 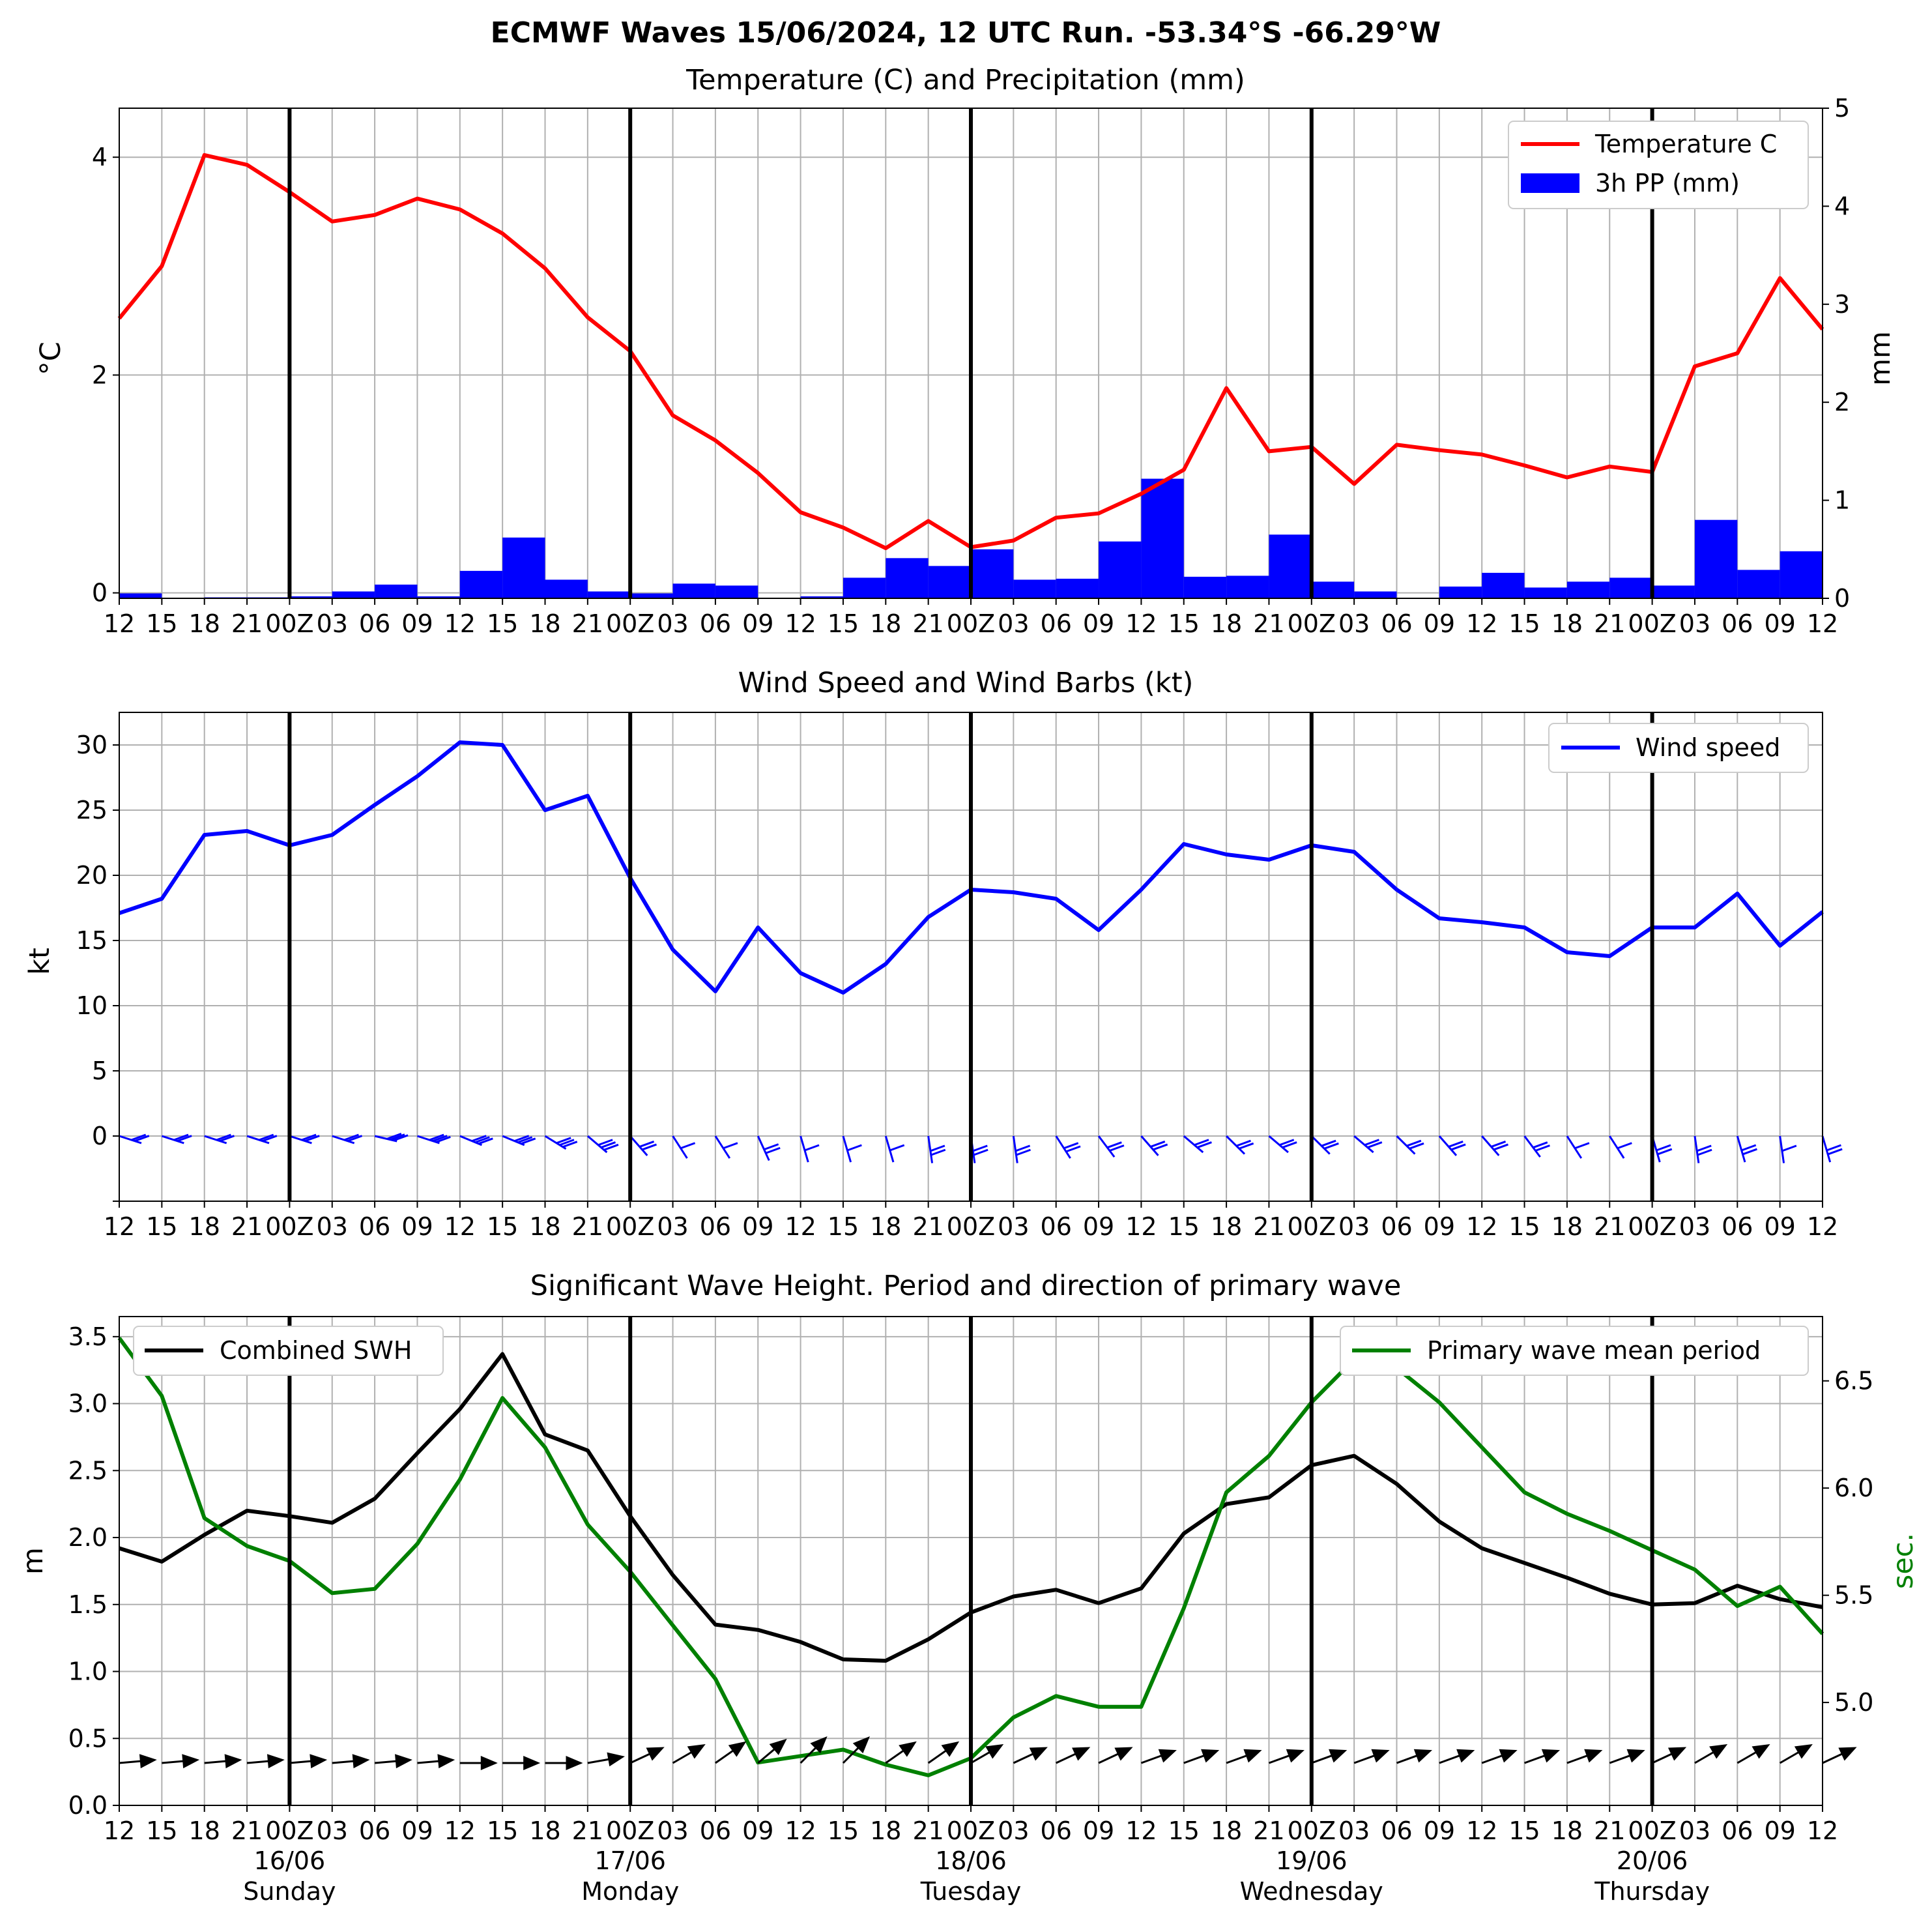 I want to click on panel-title: Temperature (C) and Precipitation (mm), so click(x=965, y=80).